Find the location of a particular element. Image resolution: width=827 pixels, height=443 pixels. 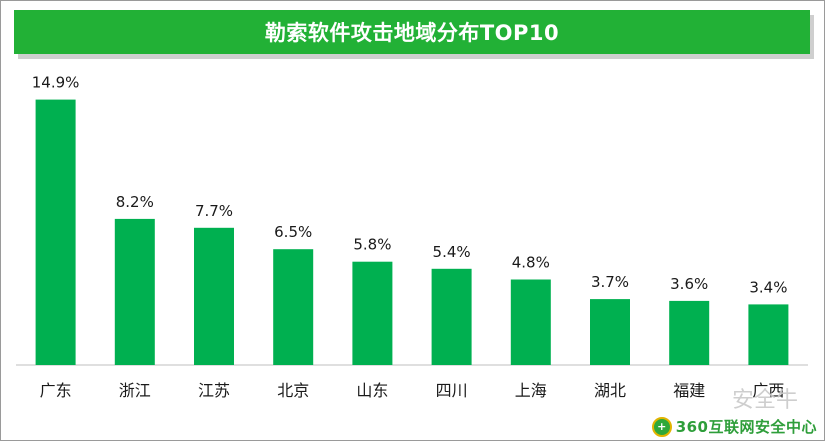

shield-logo-icon: + is located at coordinates (661, 426).